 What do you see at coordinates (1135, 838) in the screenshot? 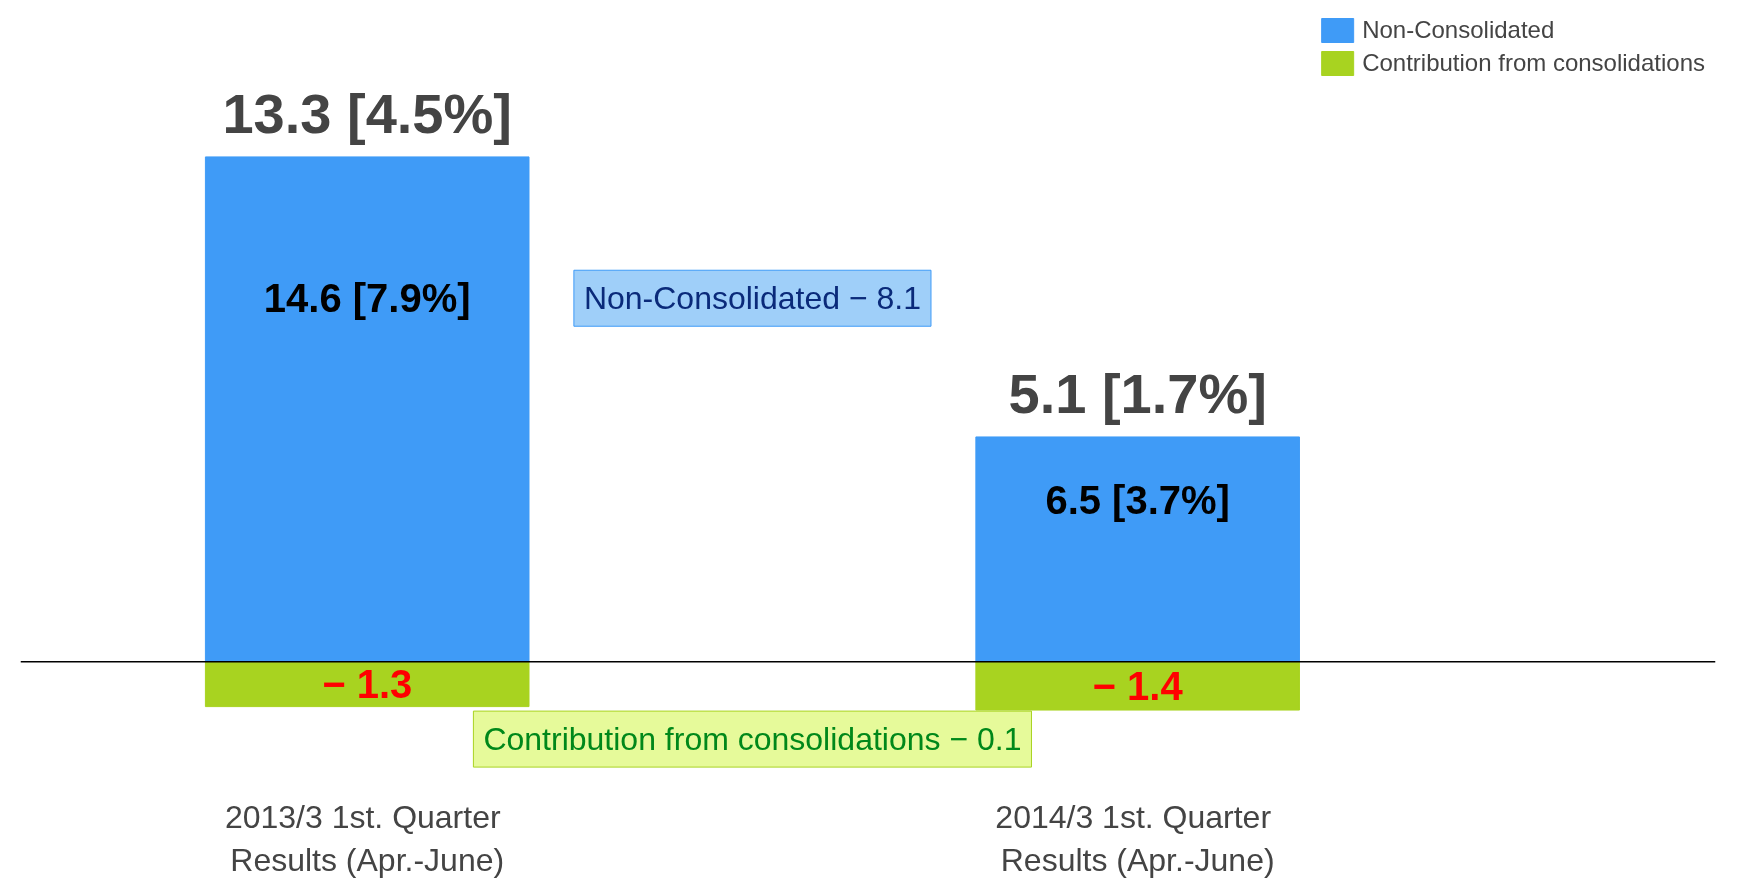
I see `x-tick-label: 2014/3 1st. Quarter Results (Apr.-June)` at bounding box center [1135, 838].